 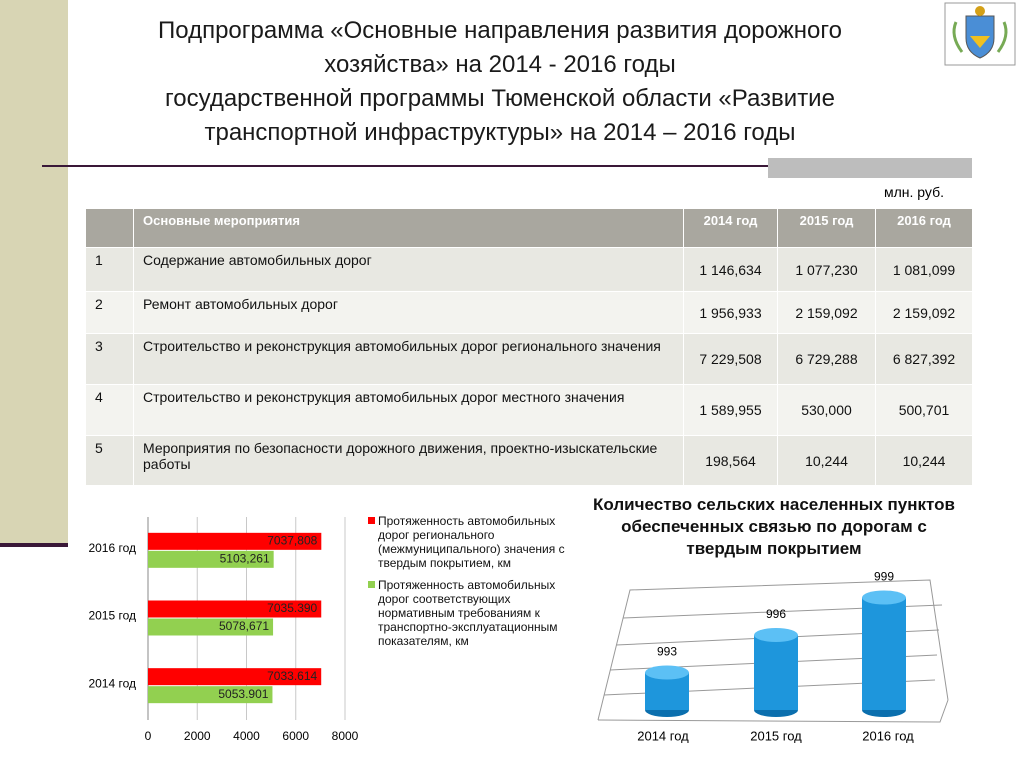 I want to click on crown, so click(x=980, y=11).